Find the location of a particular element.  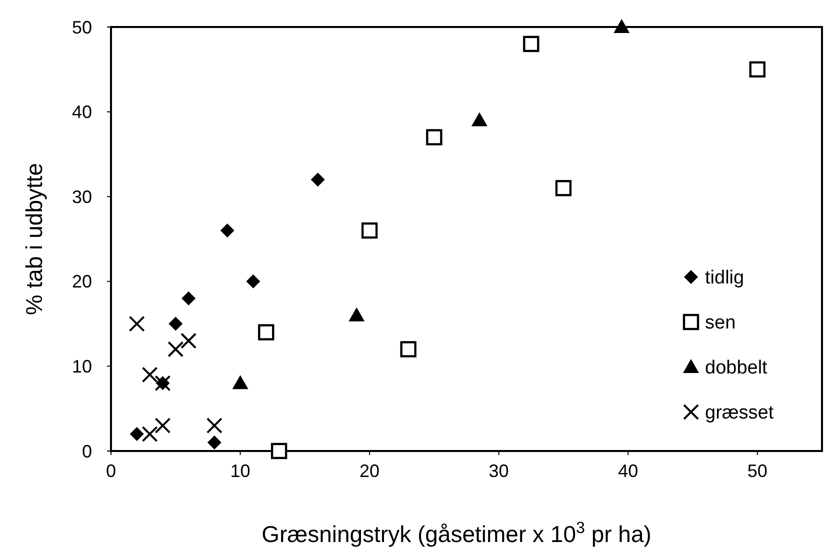

y-tick-label: 0 is located at coordinates (87, 451).